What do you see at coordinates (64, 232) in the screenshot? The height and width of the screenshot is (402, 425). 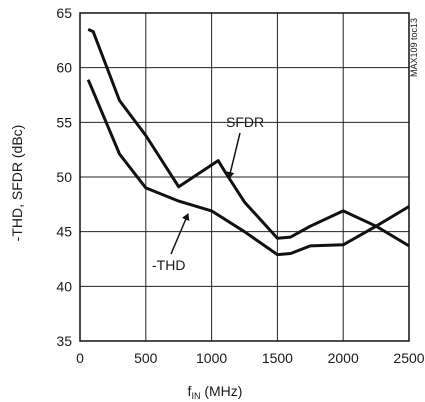 I see `y-tick-label: 45` at bounding box center [64, 232].